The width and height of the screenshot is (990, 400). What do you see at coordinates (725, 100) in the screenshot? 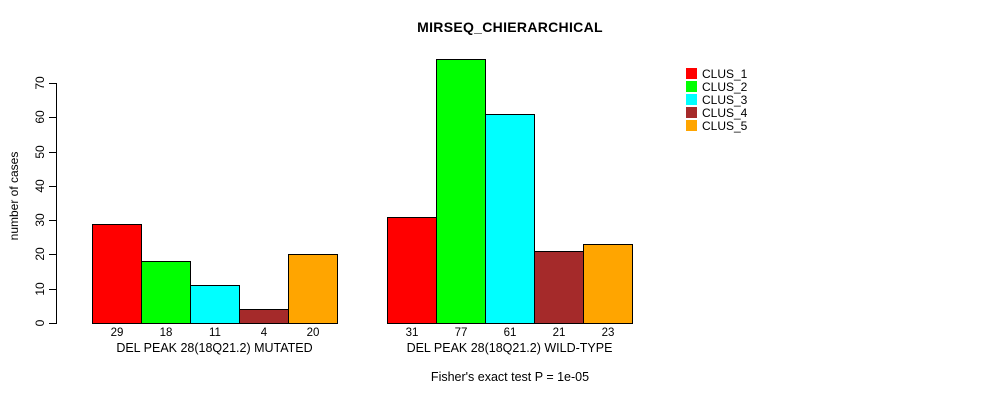
I see `legend-label-clus_3: CLUS_3` at bounding box center [725, 100].